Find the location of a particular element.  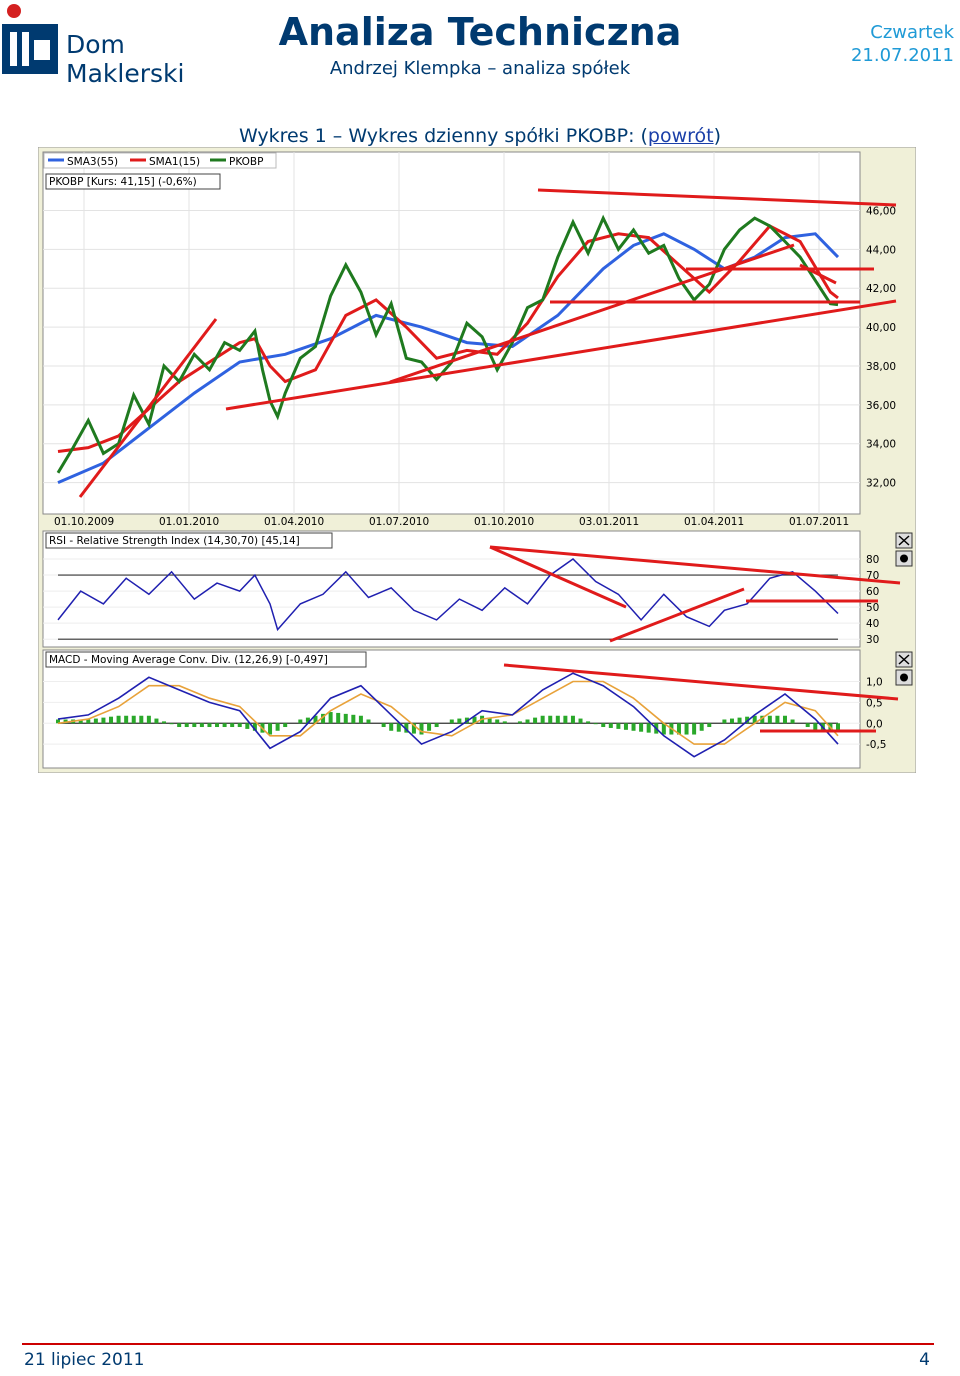

x-tick-label: 01.01.2010 is located at coordinates (189, 522).